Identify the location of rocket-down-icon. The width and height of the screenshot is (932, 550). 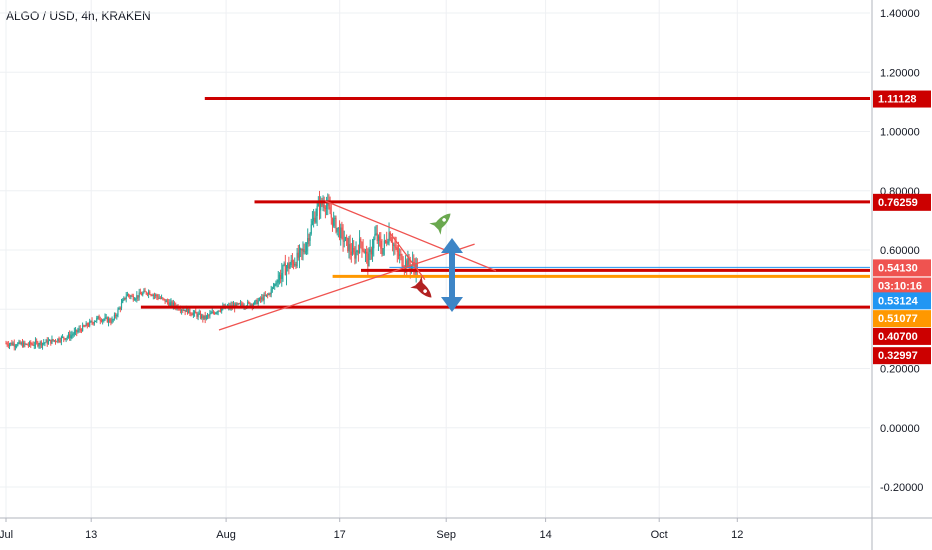
(421, 287).